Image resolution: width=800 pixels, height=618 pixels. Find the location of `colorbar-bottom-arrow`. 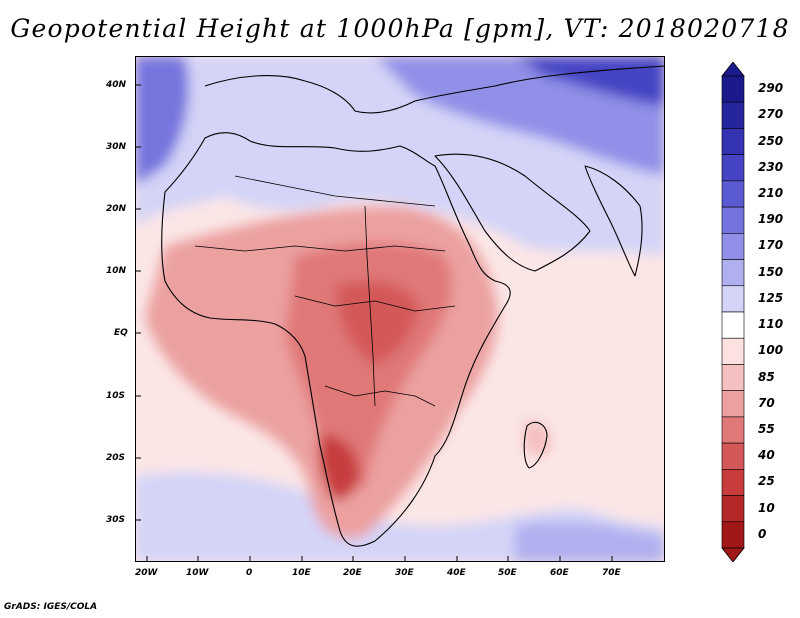

colorbar-bottom-arrow is located at coordinates (733, 554).